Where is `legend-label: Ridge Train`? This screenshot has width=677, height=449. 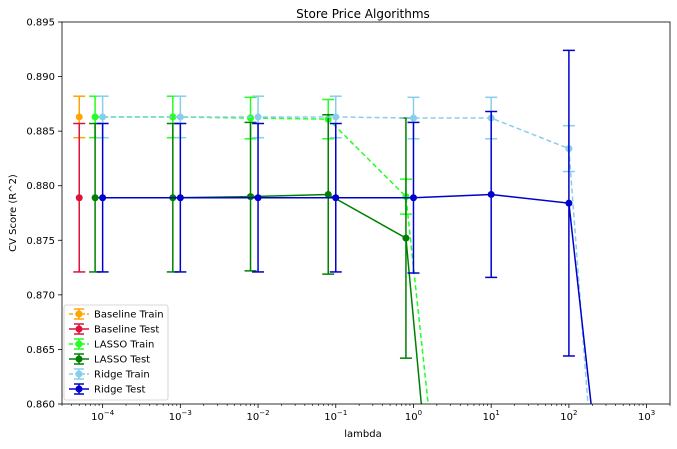 legend-label: Ridge Train is located at coordinates (122, 375).